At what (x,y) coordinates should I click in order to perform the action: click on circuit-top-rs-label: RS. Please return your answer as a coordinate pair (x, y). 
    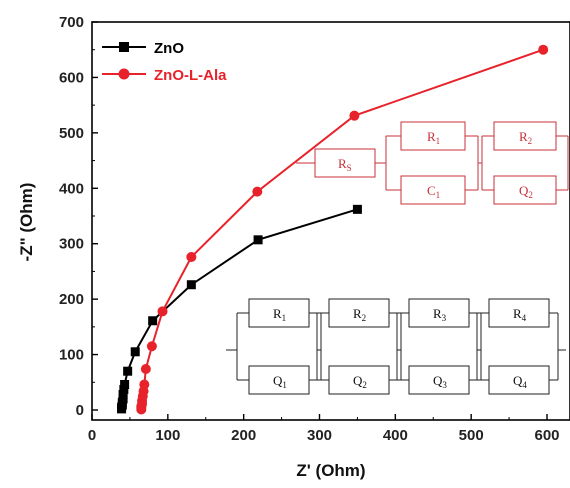
    Looking at the image, I should click on (345, 164).